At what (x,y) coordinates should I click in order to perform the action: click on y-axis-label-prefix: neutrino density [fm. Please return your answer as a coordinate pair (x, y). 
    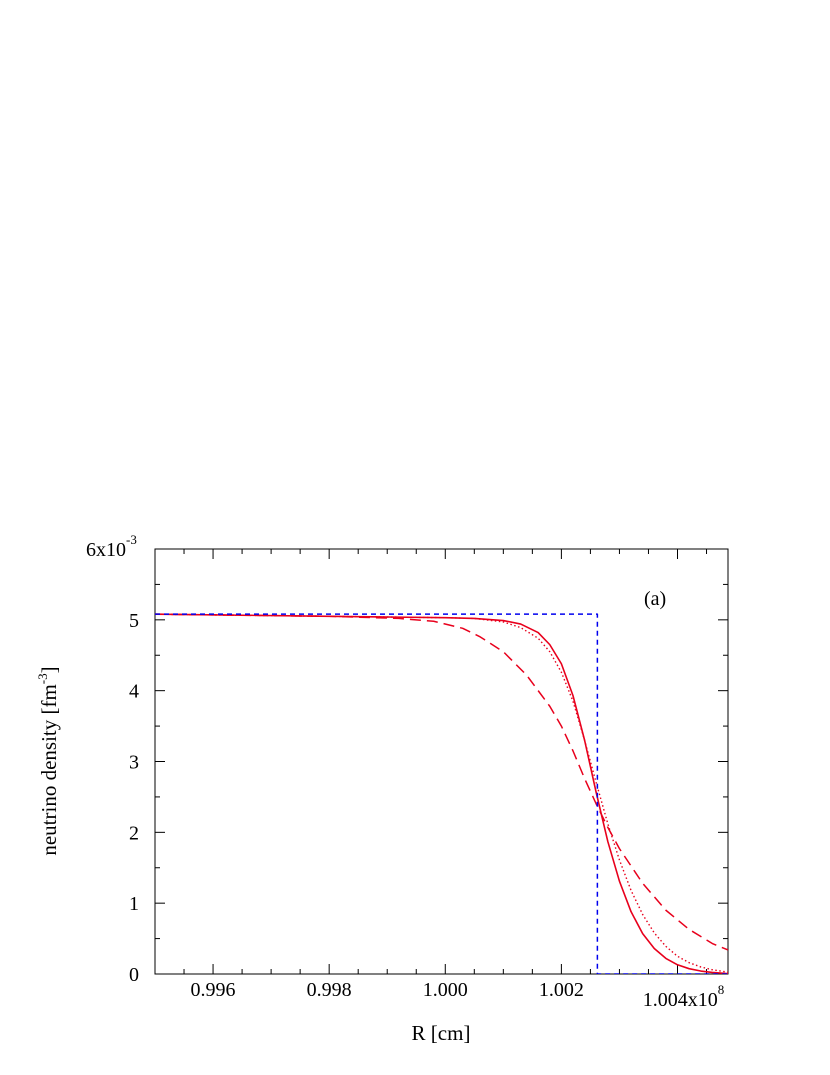
    Looking at the image, I should click on (49, 769).